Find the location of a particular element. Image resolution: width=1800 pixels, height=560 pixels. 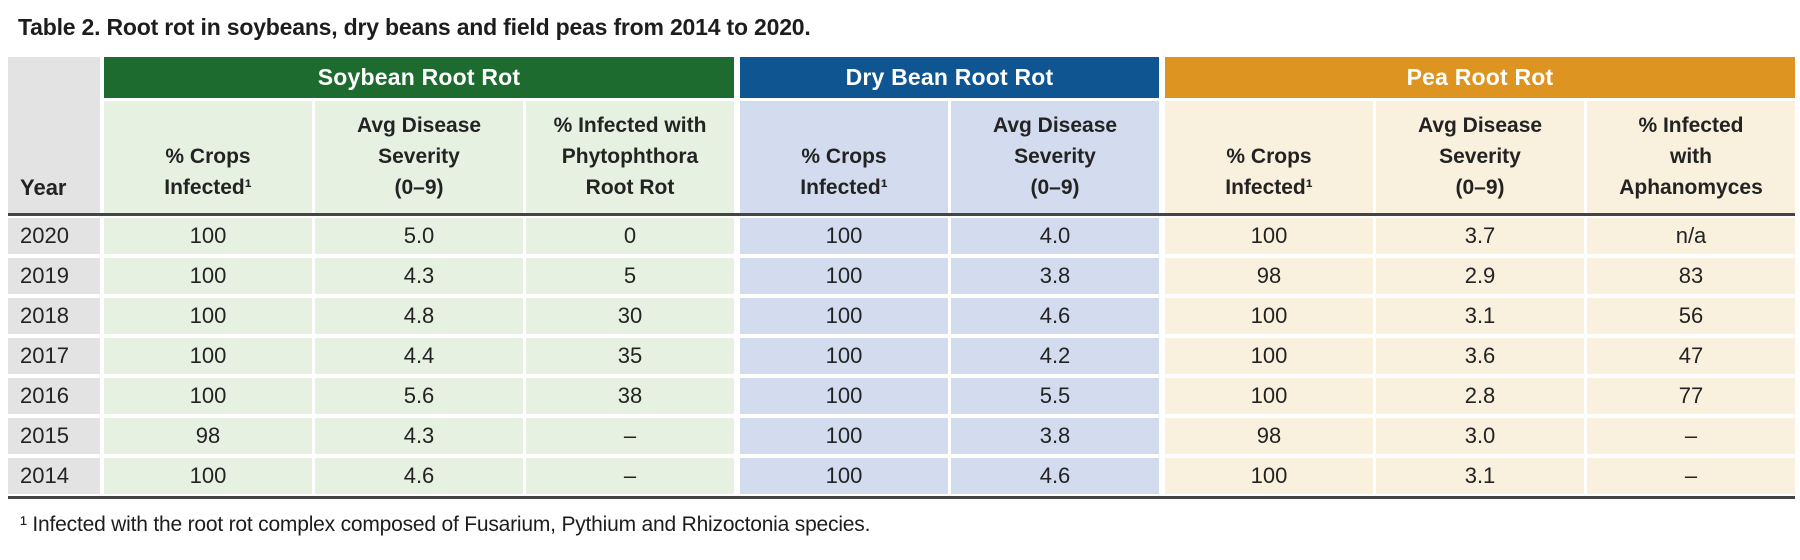

data-cell: 0 is located at coordinates (630, 236).